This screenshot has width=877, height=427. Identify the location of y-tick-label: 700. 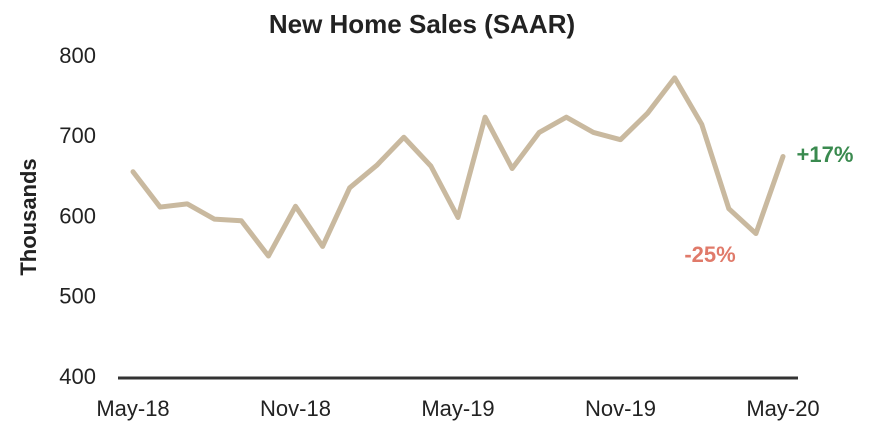
(77, 135).